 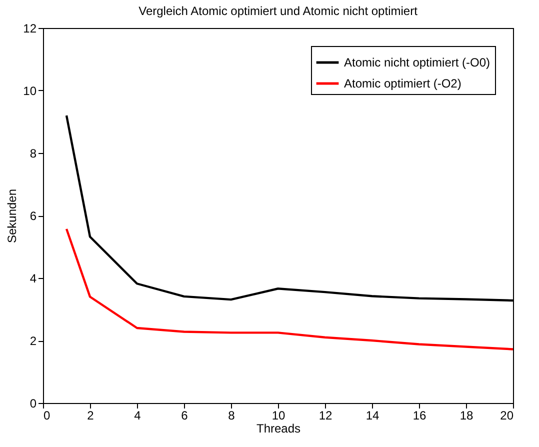 I want to click on x-tick-label: 2, so click(x=90, y=415).